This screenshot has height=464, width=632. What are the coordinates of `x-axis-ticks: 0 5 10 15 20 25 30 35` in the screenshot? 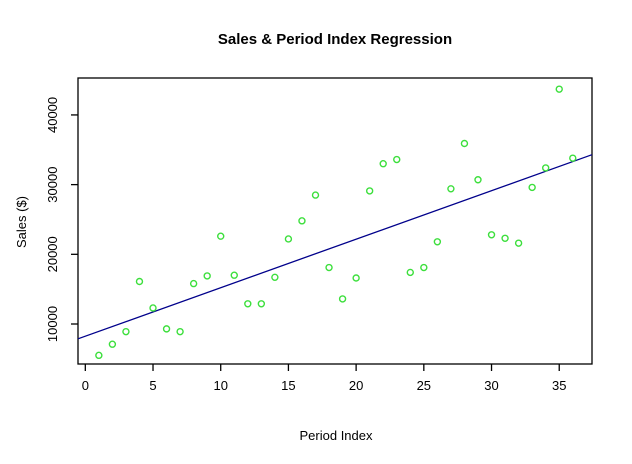 It's located at (324, 378).